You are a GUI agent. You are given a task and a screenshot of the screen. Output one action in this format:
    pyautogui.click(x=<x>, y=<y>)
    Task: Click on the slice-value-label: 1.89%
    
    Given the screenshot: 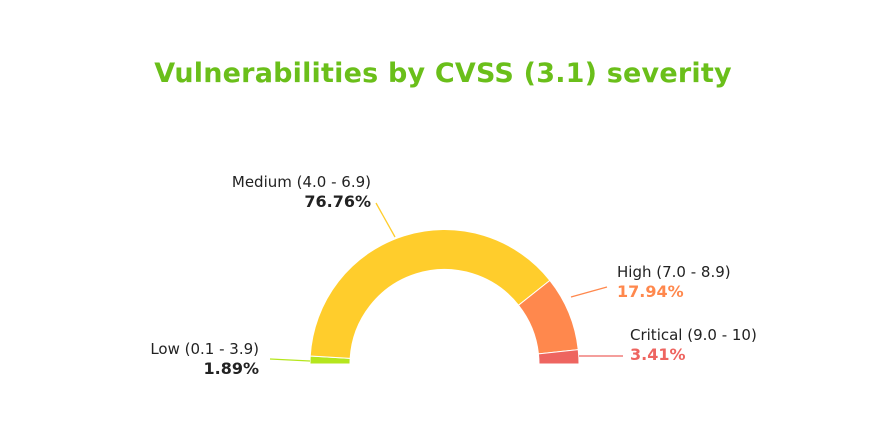 What is the action you would take?
    pyautogui.click(x=231, y=368)
    